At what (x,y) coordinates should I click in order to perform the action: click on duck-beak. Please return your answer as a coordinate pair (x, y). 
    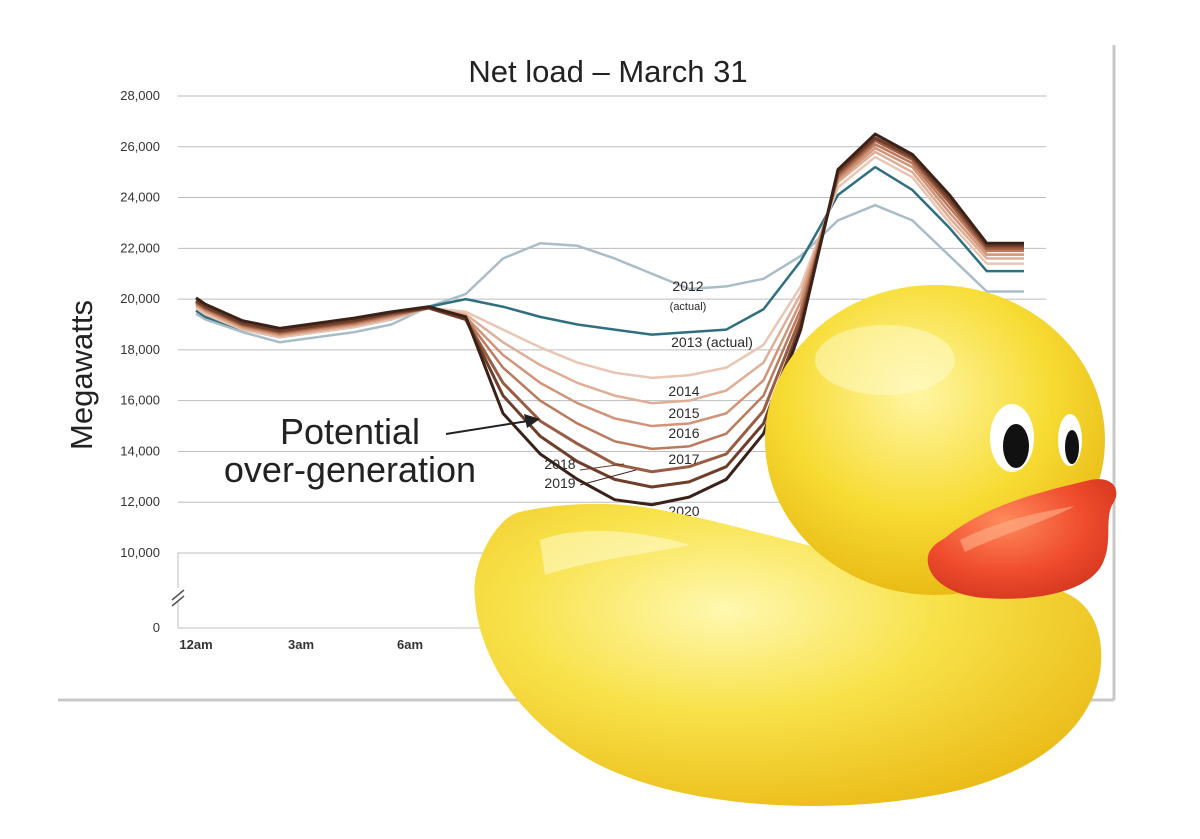
    Looking at the image, I should click on (1022, 539).